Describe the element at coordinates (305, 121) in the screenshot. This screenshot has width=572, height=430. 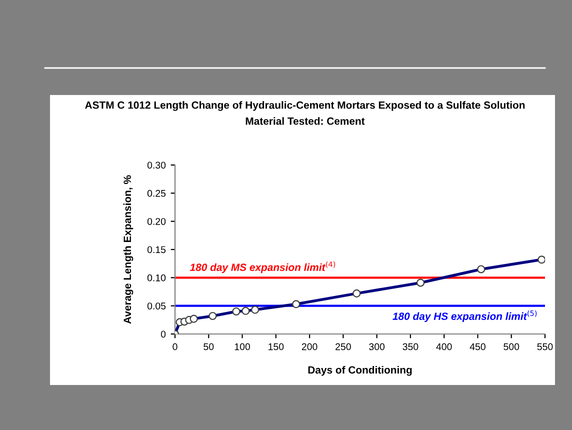
I see `chart-subtitle: Material Tested: Cement` at that location.